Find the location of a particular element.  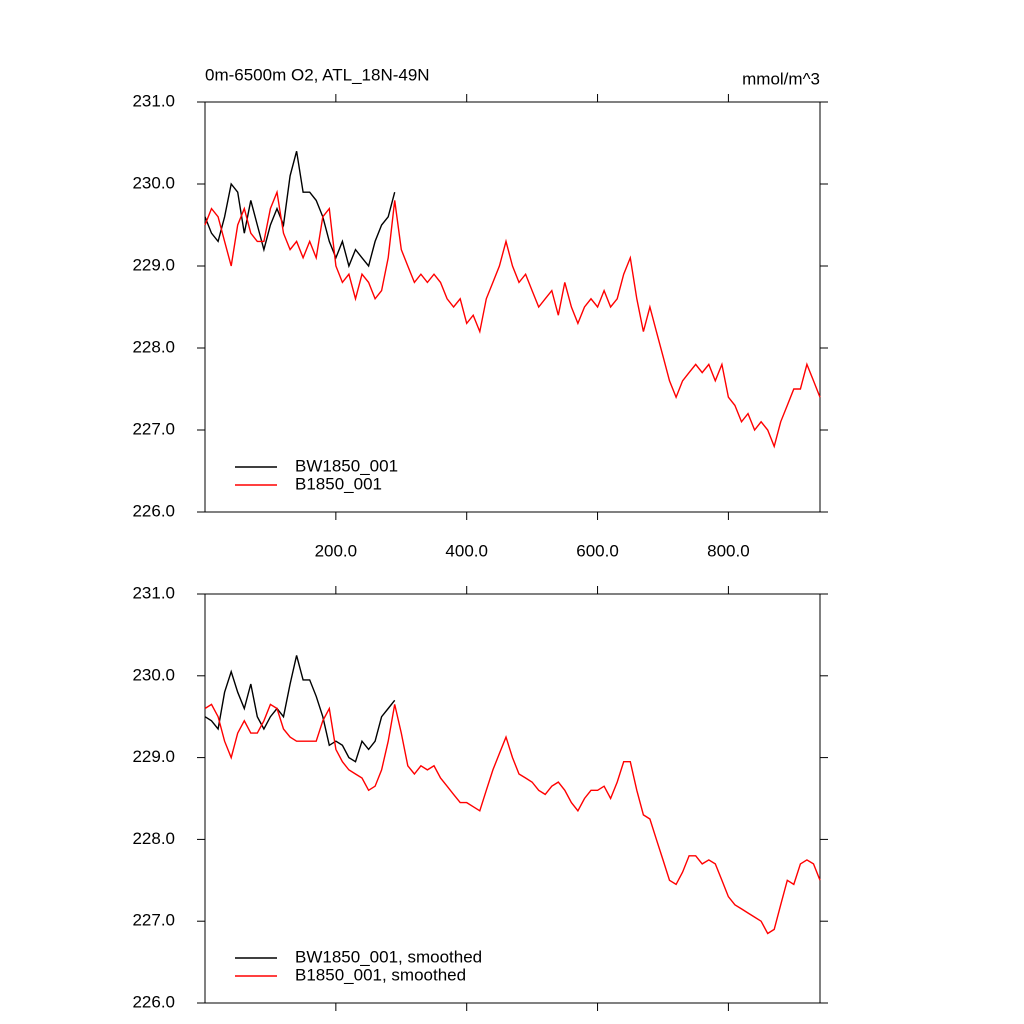

x-tick-label: 800.0 is located at coordinates (728, 550).